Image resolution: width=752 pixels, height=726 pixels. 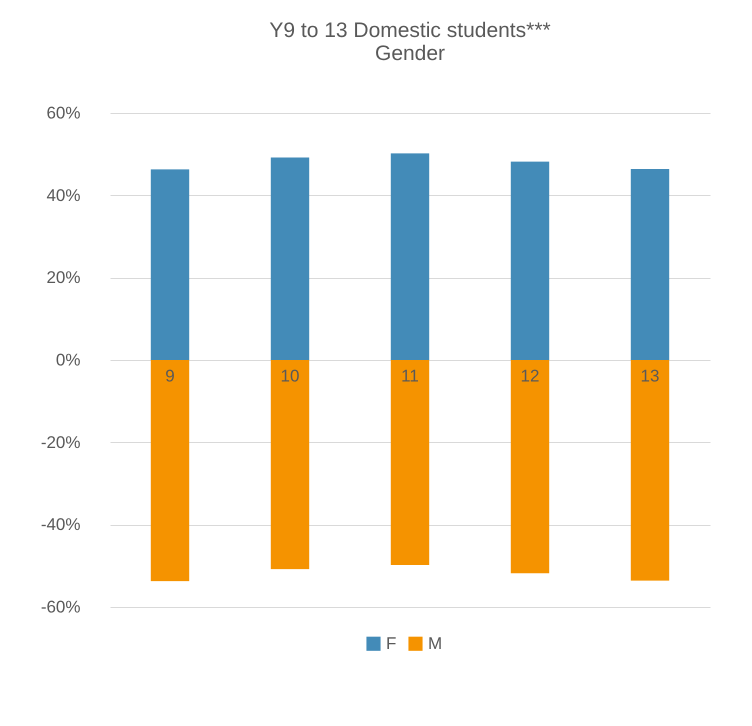 I want to click on y-tick-label: -60%, so click(x=60, y=607).